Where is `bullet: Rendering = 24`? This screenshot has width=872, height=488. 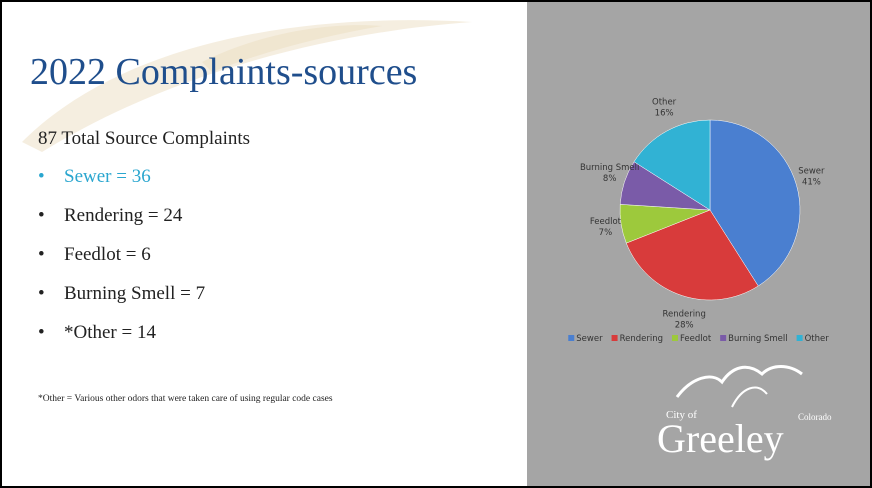
bullet: Rendering = 24 is located at coordinates (110, 216).